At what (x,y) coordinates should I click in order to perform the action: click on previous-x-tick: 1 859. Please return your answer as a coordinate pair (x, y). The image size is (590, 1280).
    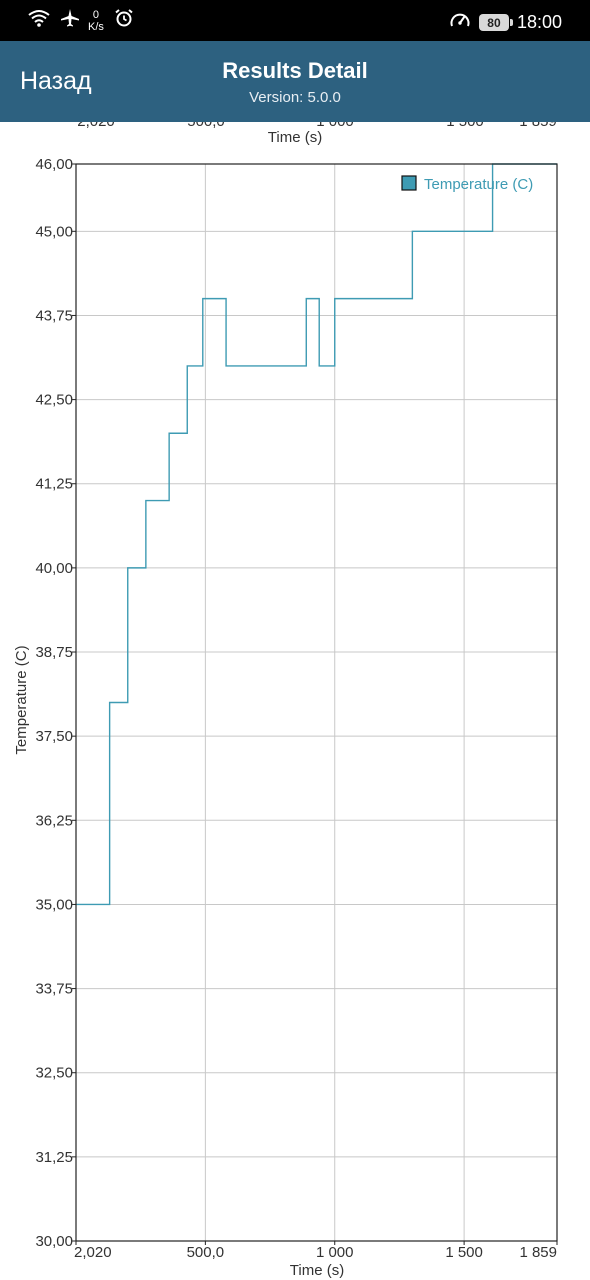
    Looking at the image, I should click on (538, 126).